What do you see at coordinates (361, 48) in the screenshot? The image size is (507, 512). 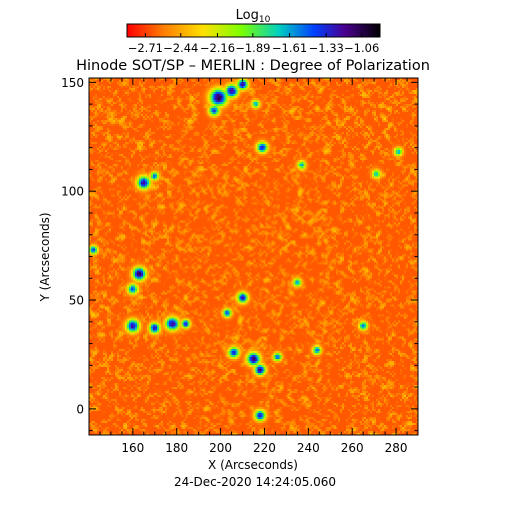 I see `colorbar-tick-label: −1.06` at bounding box center [361, 48].